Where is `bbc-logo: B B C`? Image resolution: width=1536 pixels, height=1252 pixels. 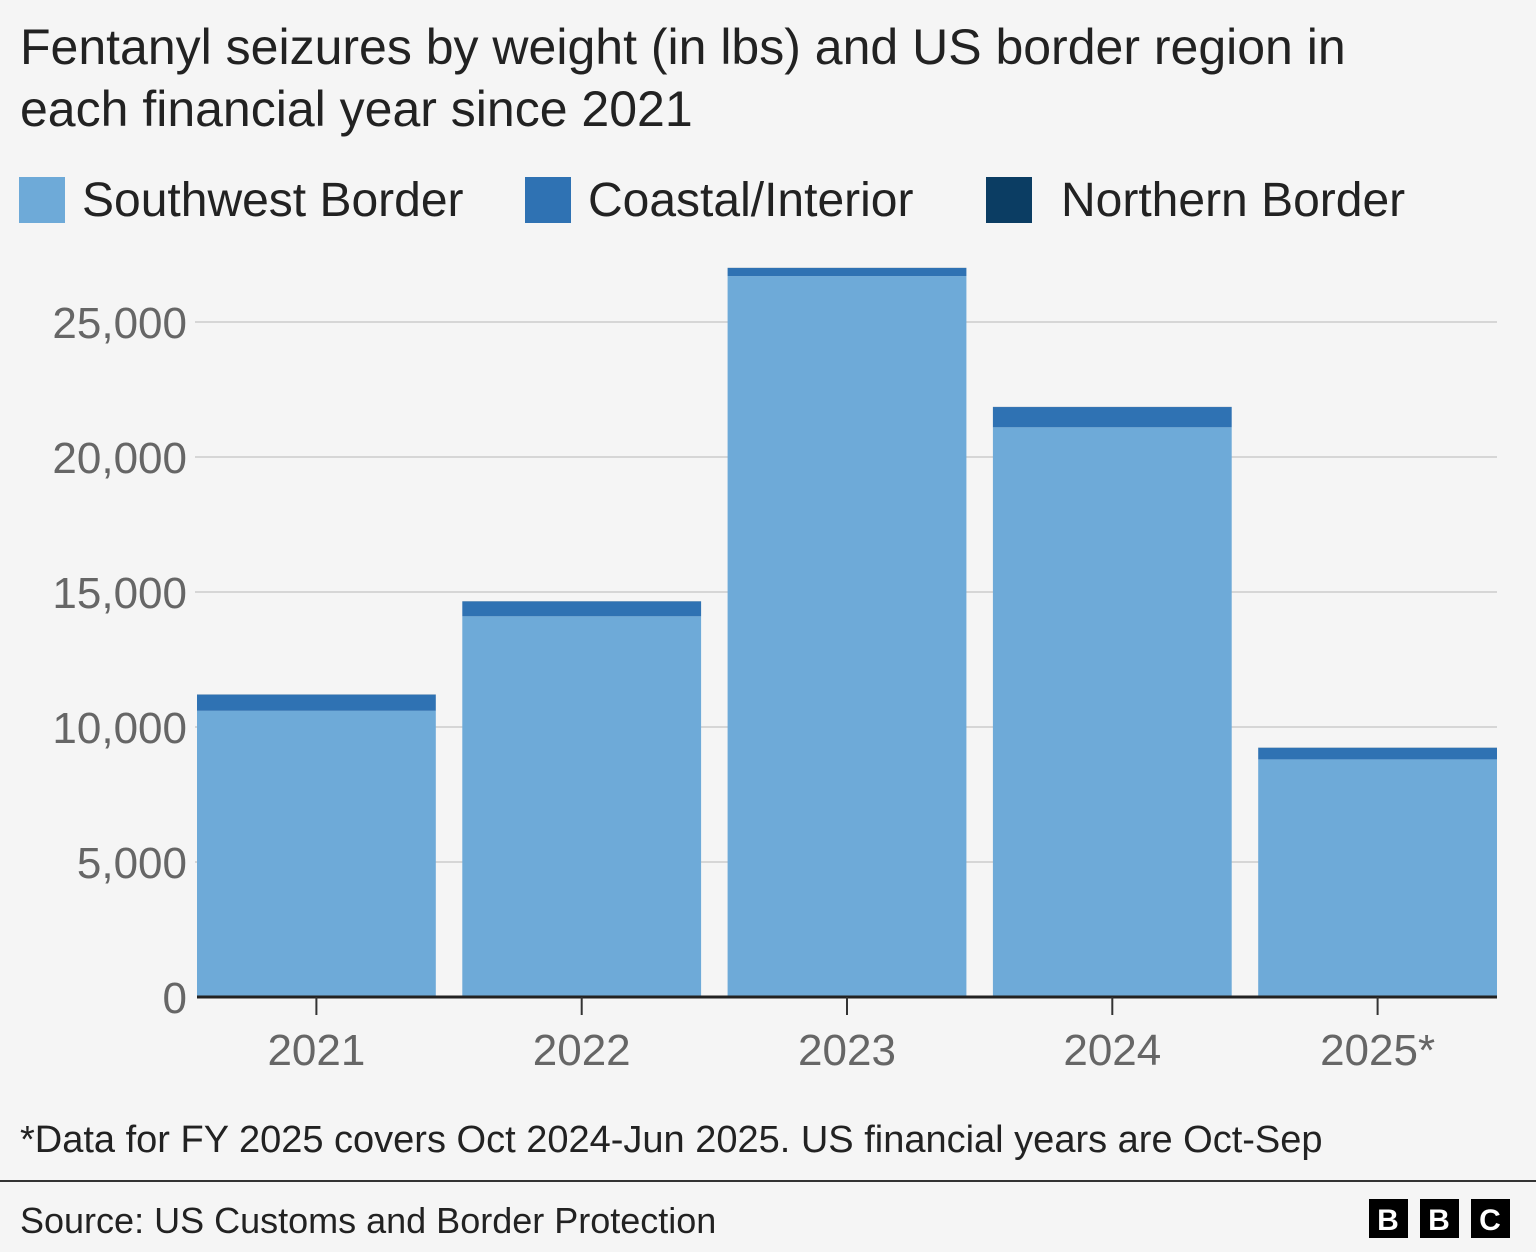 bbc-logo: B B C is located at coordinates (1439, 1218).